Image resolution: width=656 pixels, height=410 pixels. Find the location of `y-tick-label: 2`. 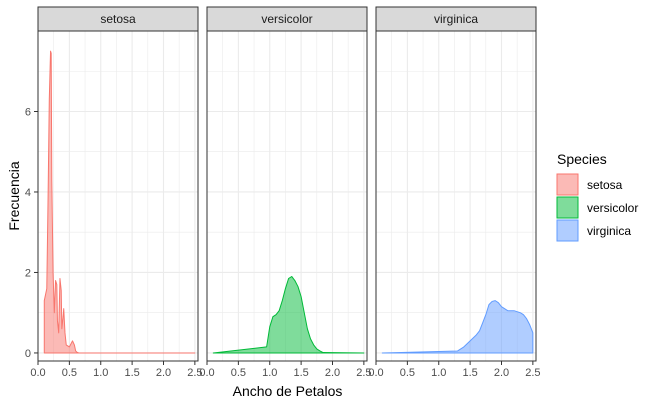

y-tick-label: 2 is located at coordinates (28, 273).